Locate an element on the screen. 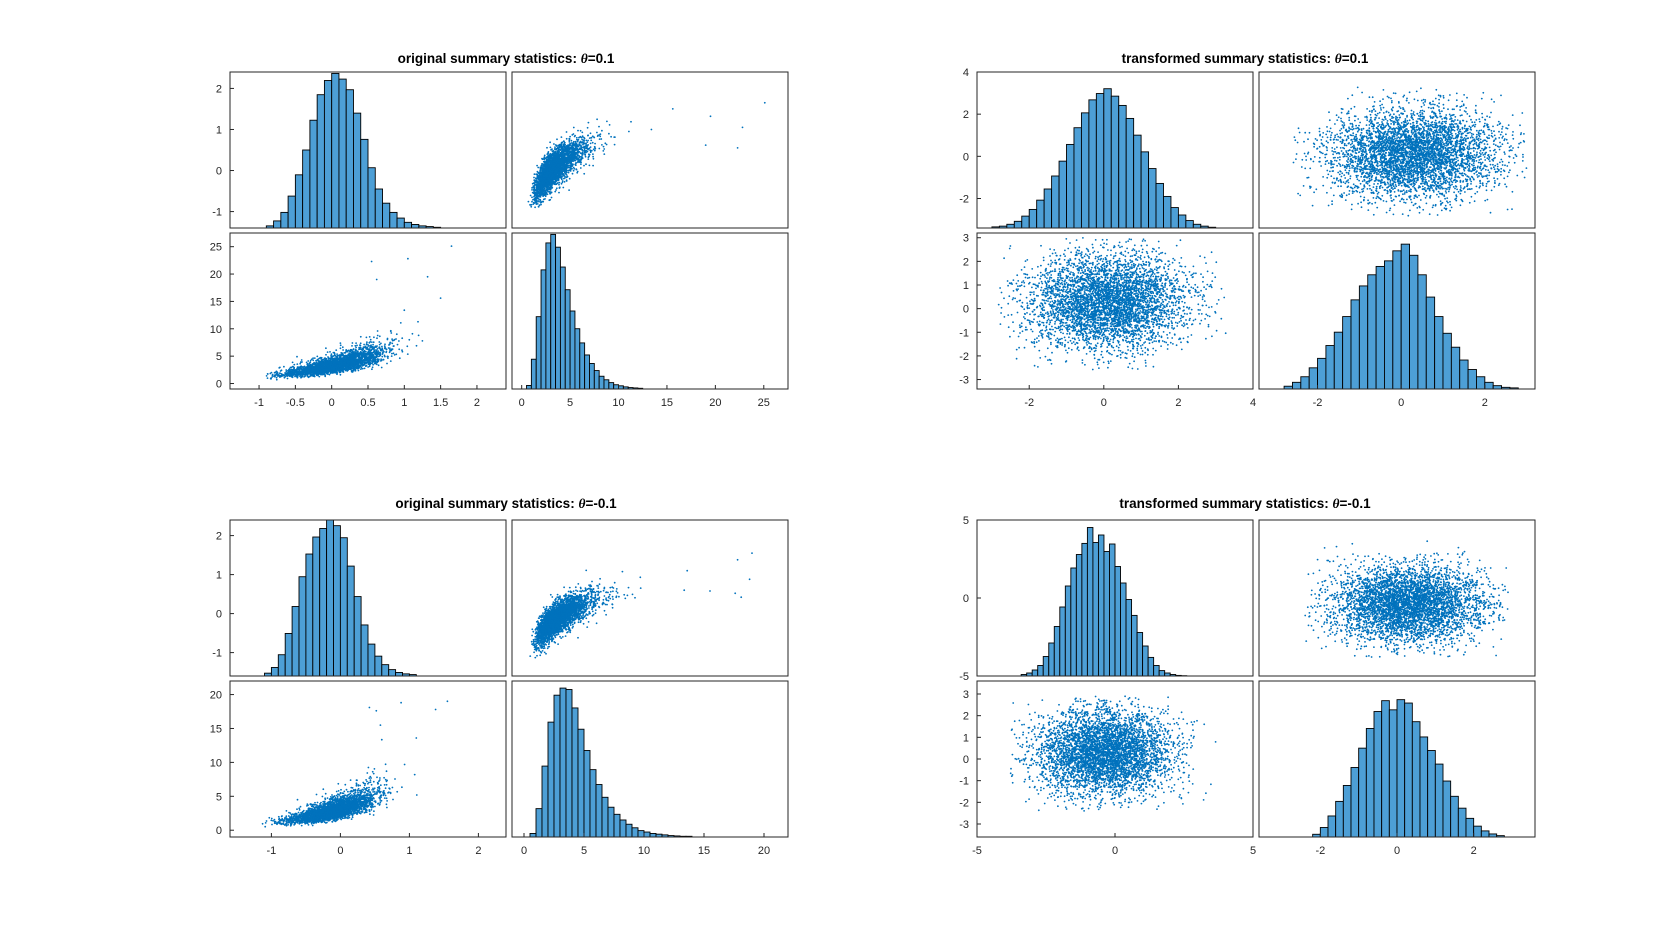 This screenshot has width=1680, height=933. y-tick-label: 1 is located at coordinates (219, 130).